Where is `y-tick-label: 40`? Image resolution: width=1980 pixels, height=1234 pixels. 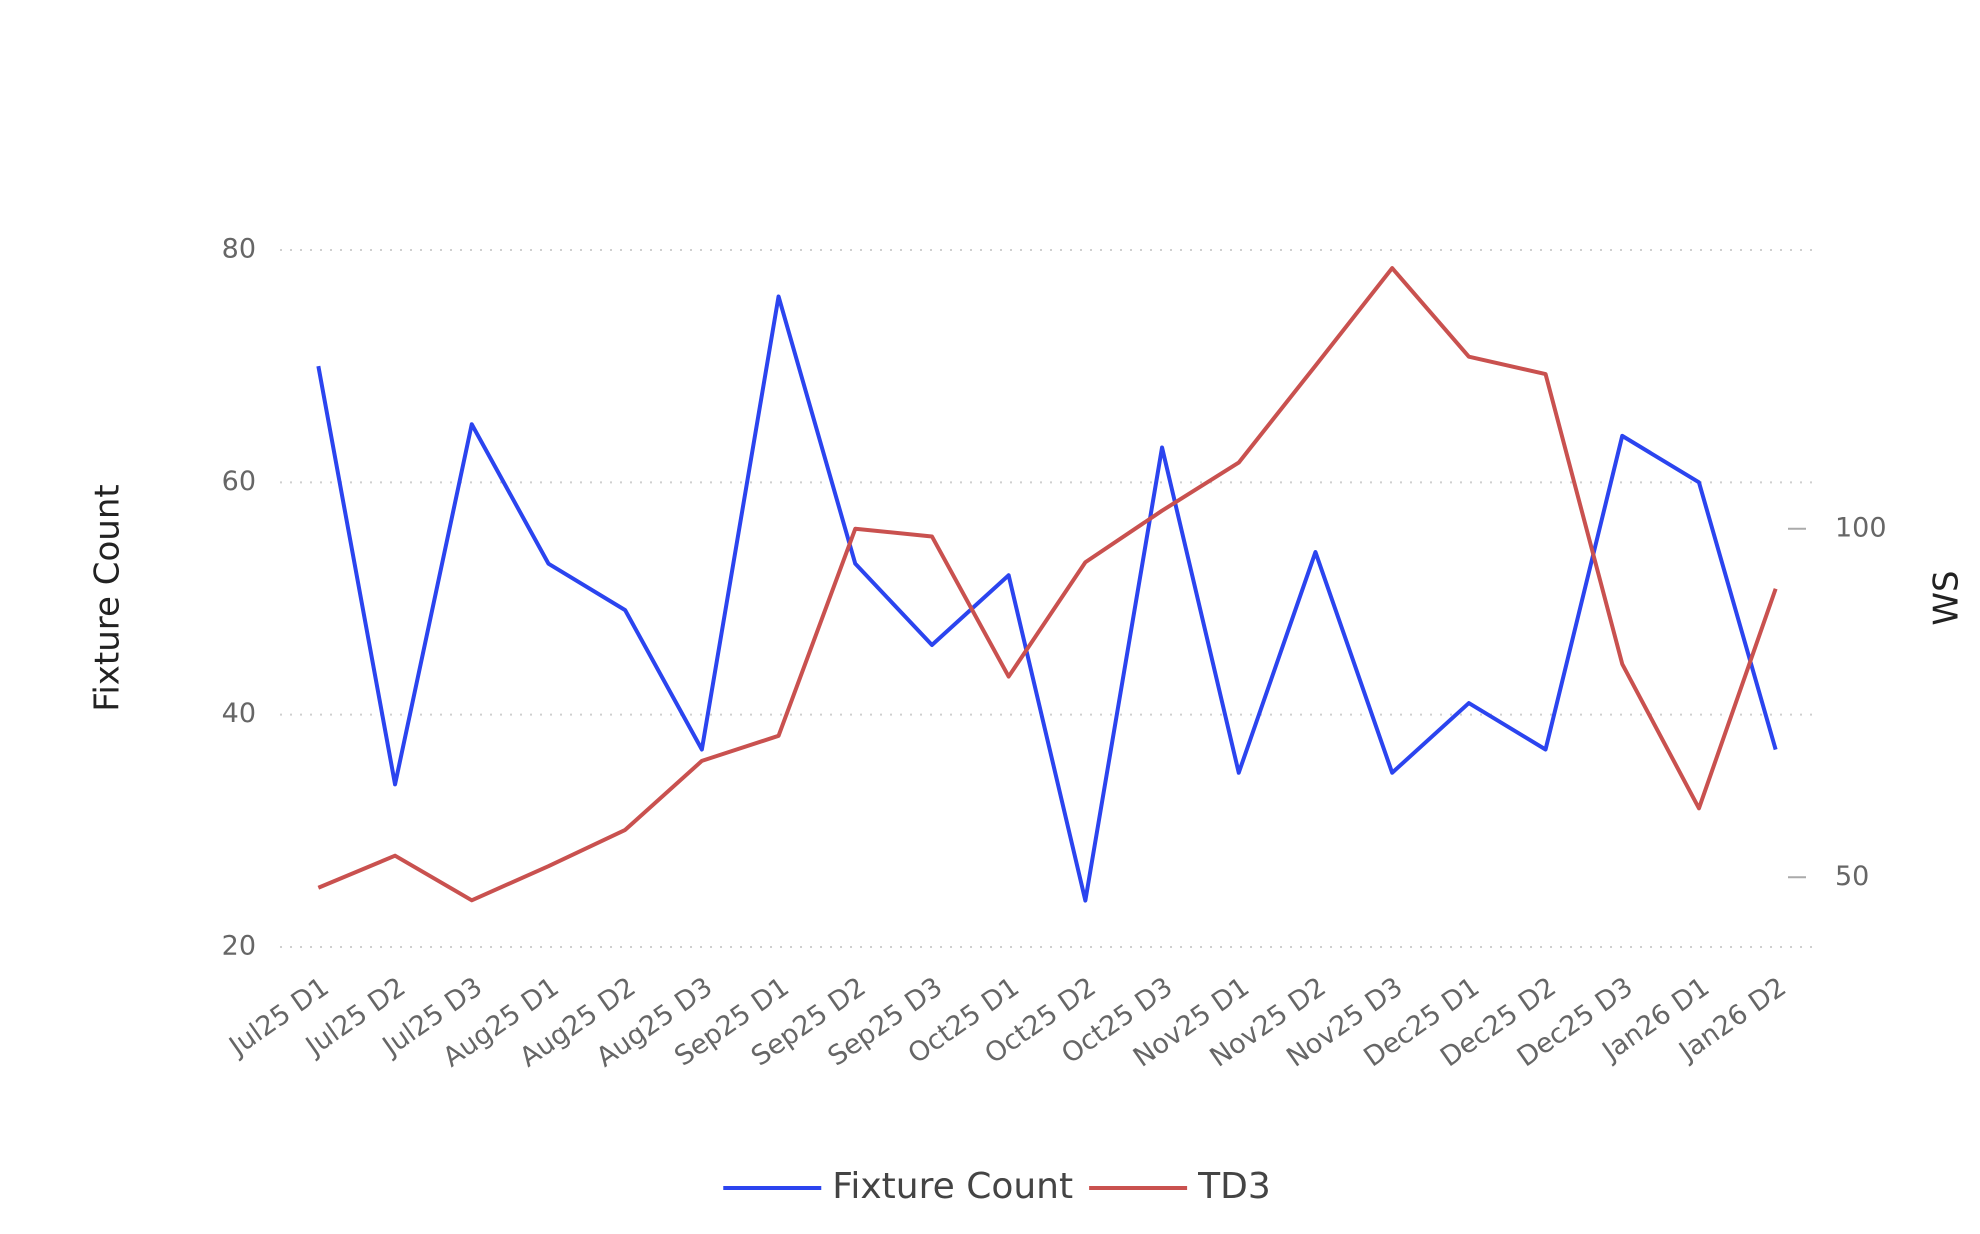 y-tick-label: 40 is located at coordinates (239, 713).